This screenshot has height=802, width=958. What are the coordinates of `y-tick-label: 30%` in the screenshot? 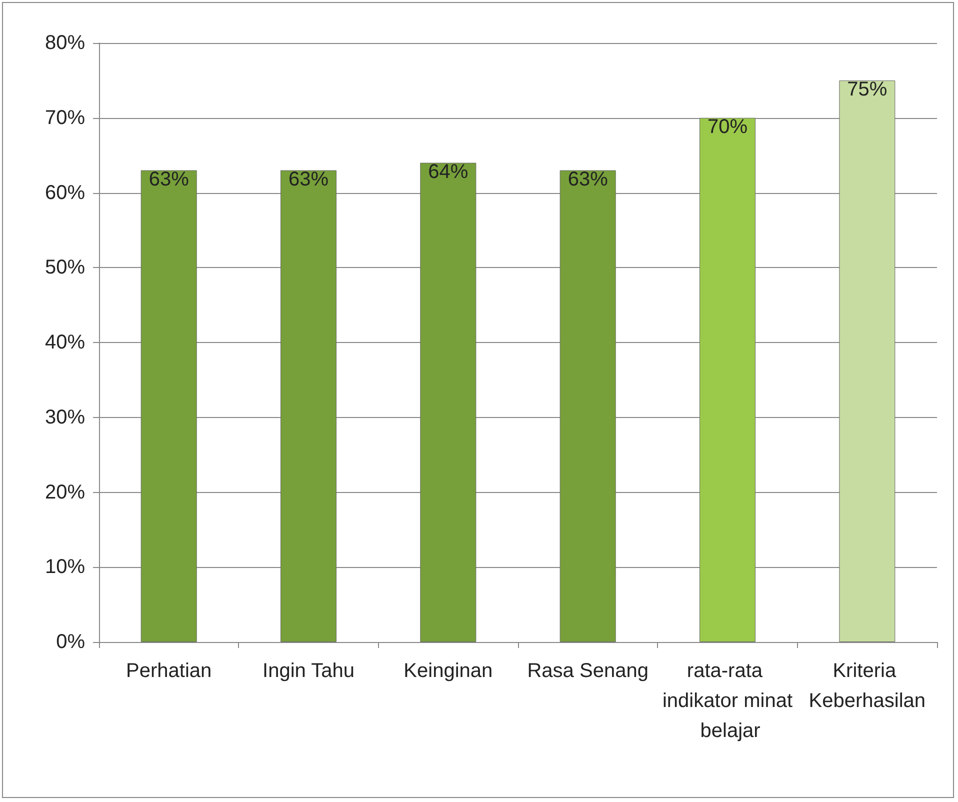 It's located at (65, 417).